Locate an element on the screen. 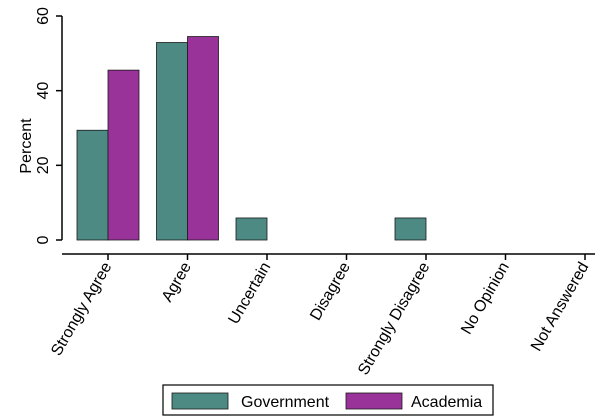  legend: Government Academia is located at coordinates (328, 400).